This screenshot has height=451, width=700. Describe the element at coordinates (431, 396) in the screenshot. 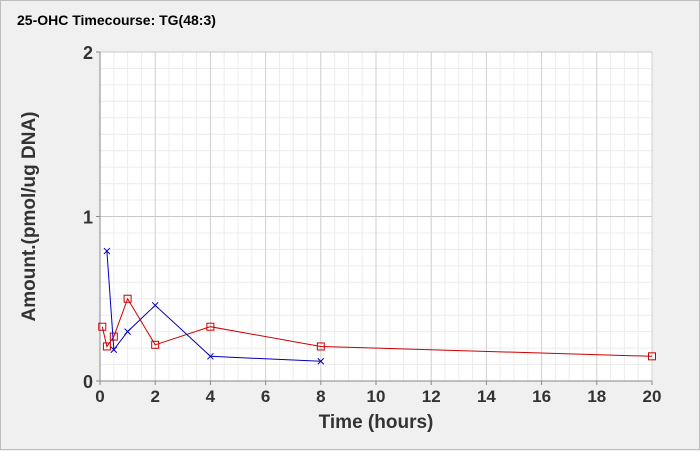

I see `x-tick-label: 12` at that location.